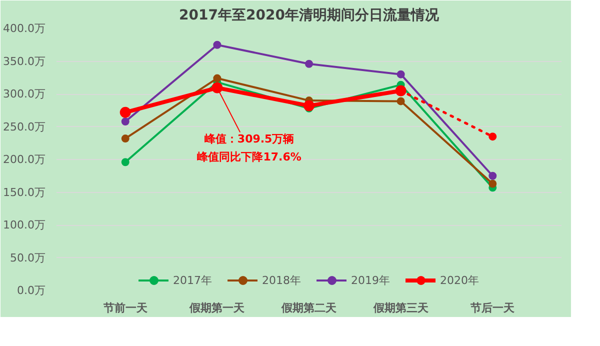  Describe the element at coordinates (493, 308) in the screenshot. I see `x-tick-label: 节后一天` at that location.